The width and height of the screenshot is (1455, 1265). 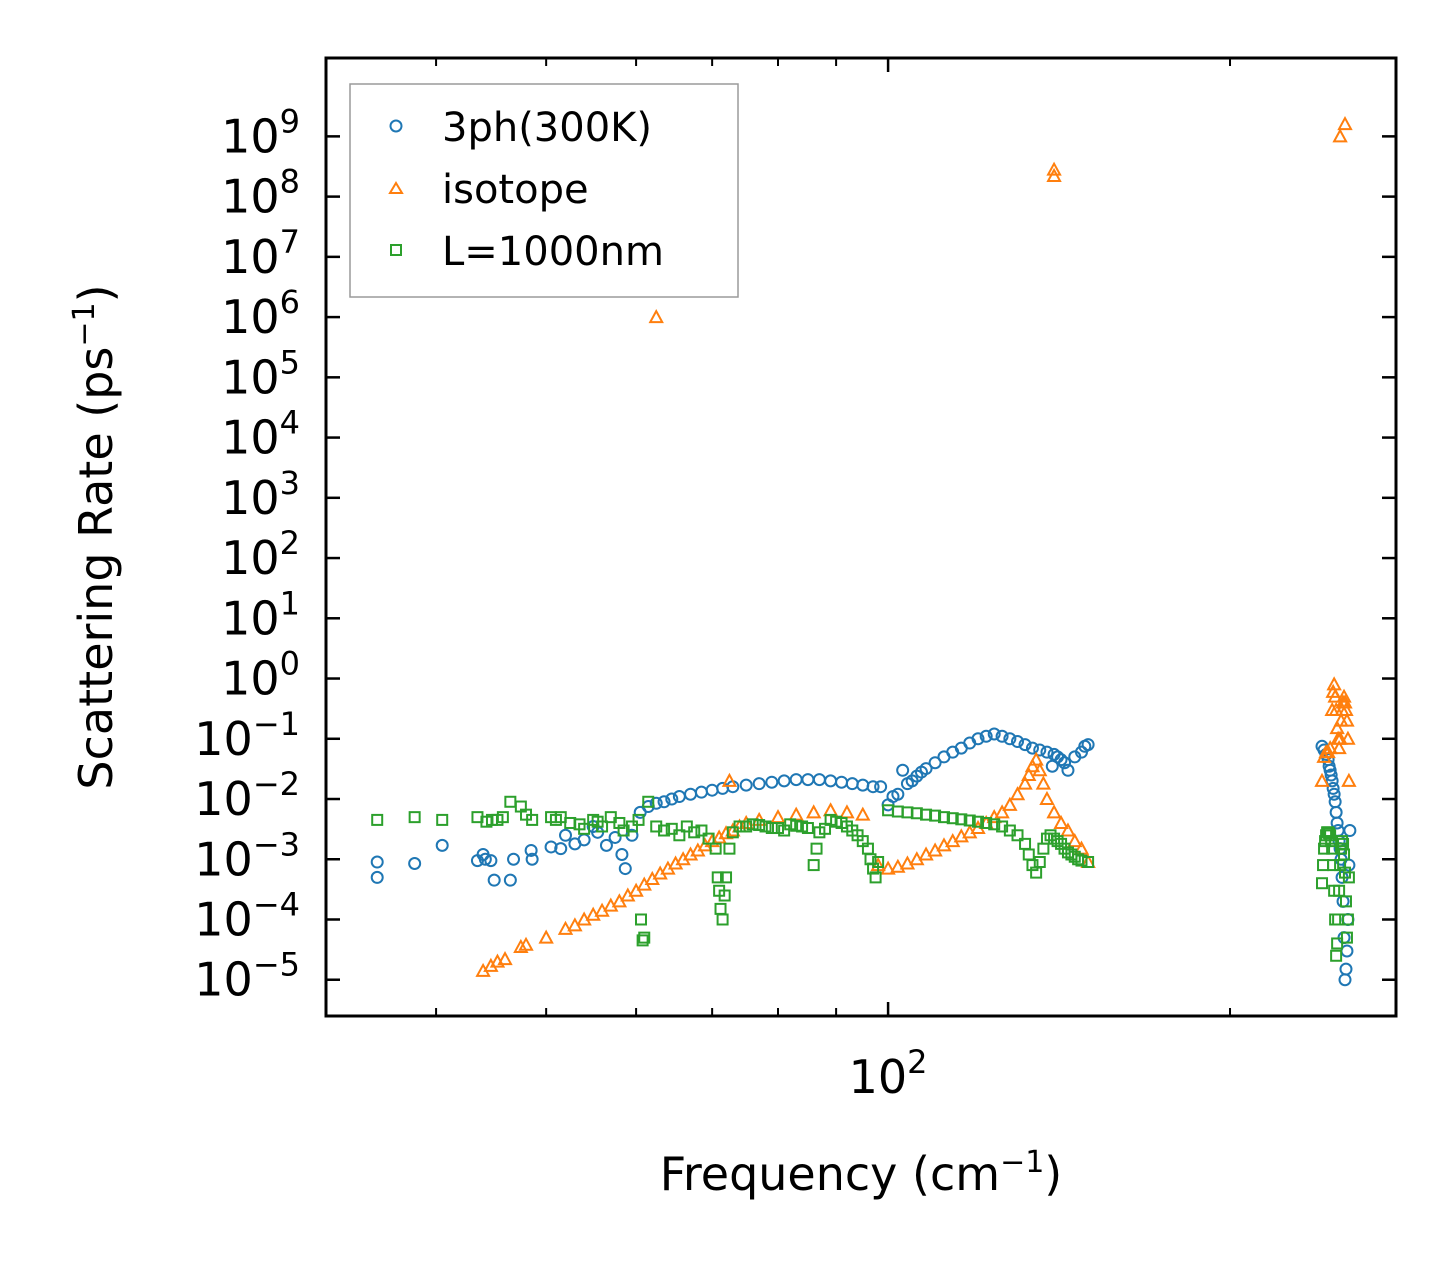 I want to click on x-tick-labels: 102, so click(x=888, y=1073).